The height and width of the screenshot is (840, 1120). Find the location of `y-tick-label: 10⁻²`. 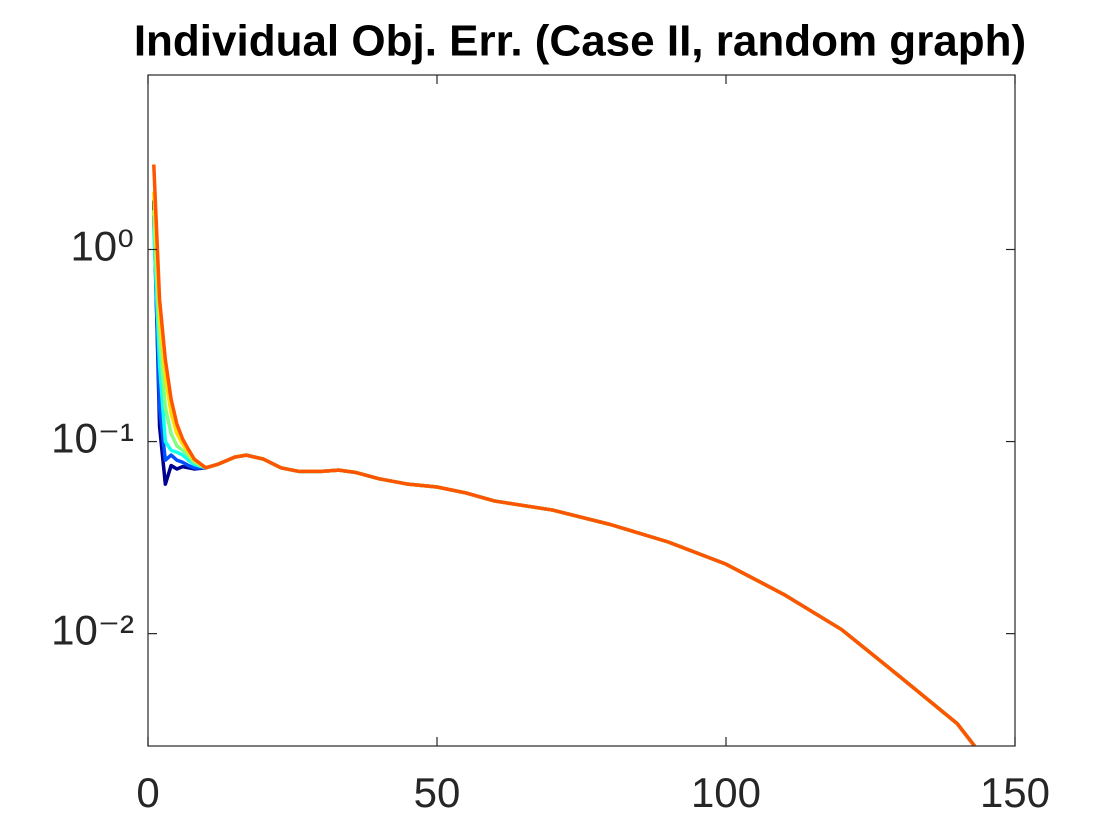

y-tick-label: 10⁻² is located at coordinates (92, 630).